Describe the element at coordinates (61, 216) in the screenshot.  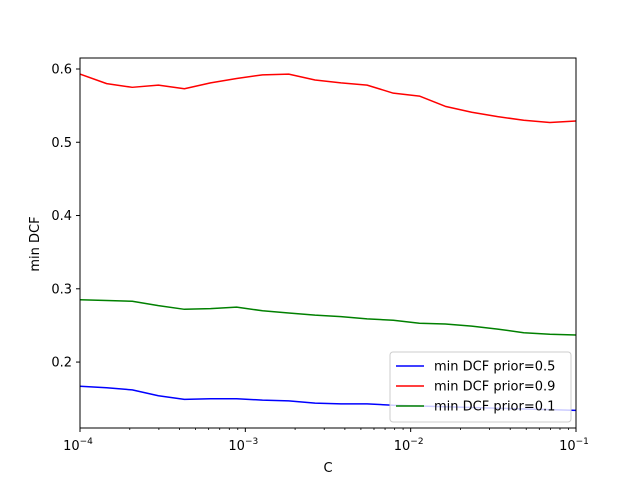
I see `y-tick-label: 0.4` at that location.